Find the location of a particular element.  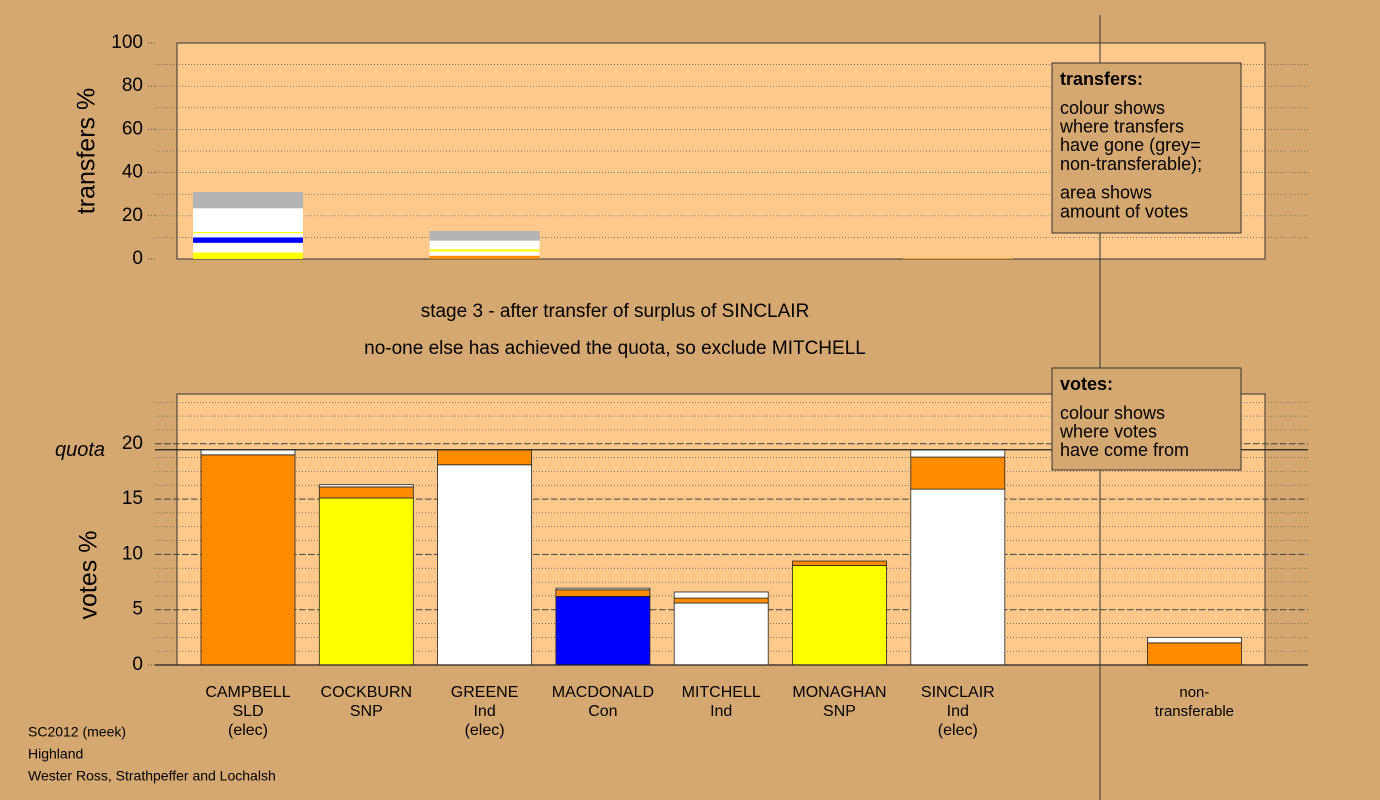

legend-text: non-transferable); is located at coordinates (1131, 164).